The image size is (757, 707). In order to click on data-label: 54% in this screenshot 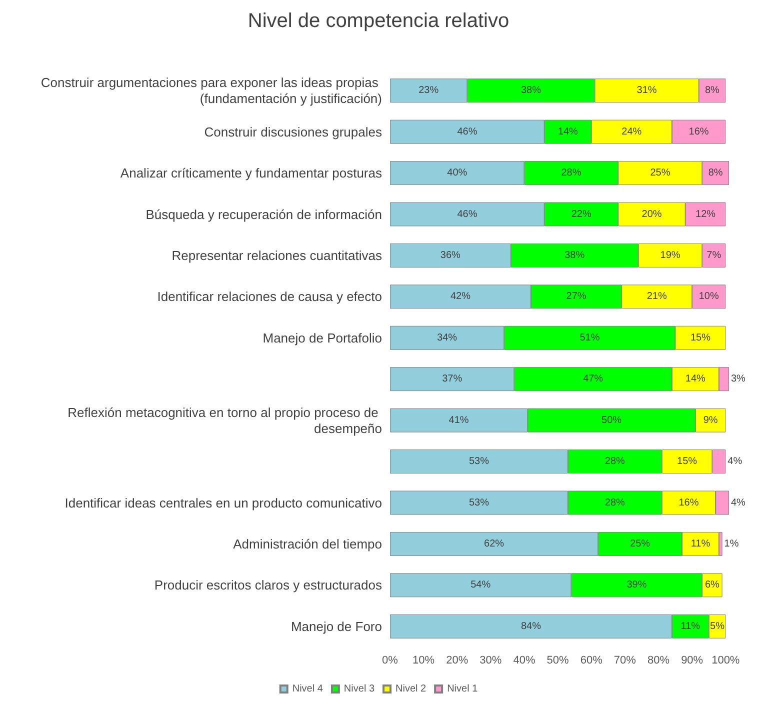, I will do `click(480, 585)`.